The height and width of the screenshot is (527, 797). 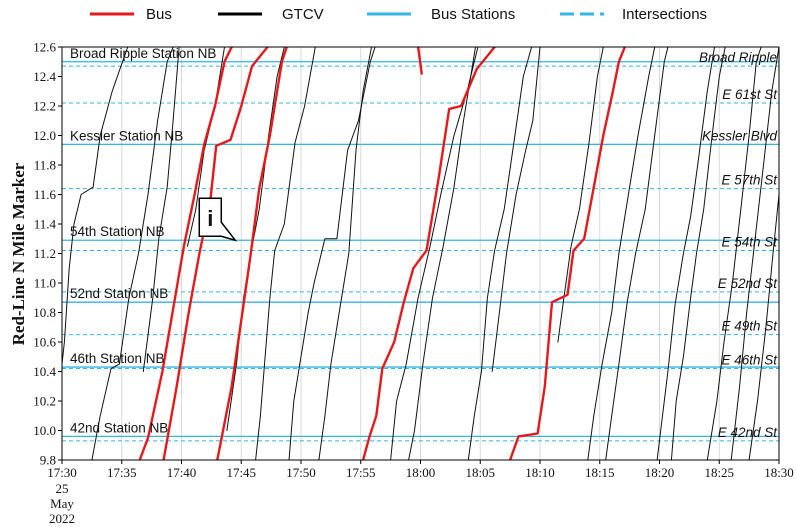 What do you see at coordinates (62, 472) in the screenshot?
I see `x-tick-label: 17:30` at bounding box center [62, 472].